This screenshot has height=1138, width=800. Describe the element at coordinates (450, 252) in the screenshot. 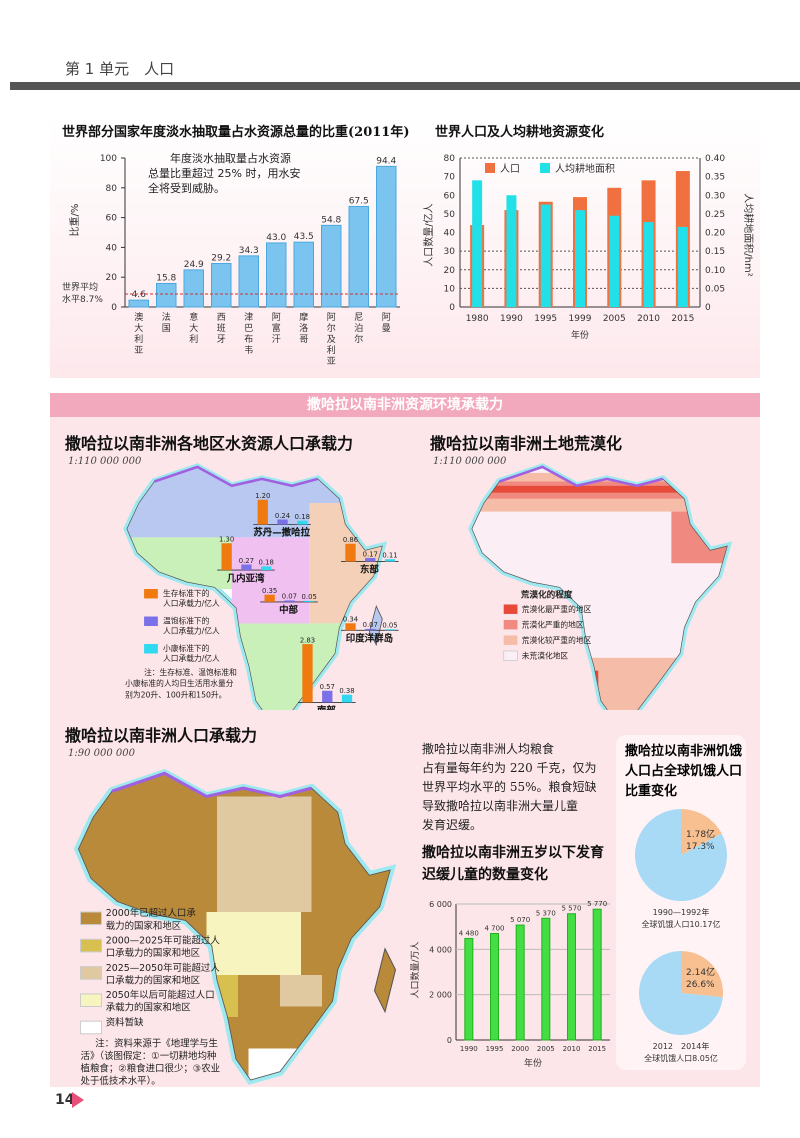

I see `y-tick-label: 30` at that location.